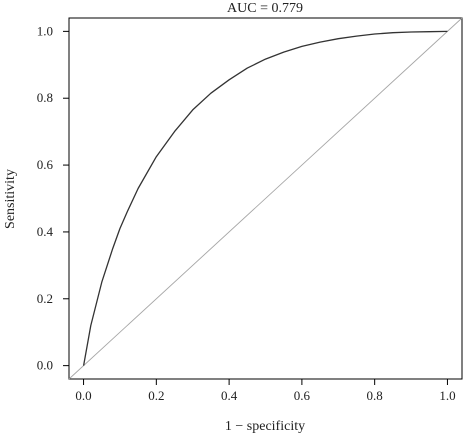 The image size is (474, 436). What do you see at coordinates (265, 426) in the screenshot?
I see `x-axis-label: 1 − specificity` at bounding box center [265, 426].